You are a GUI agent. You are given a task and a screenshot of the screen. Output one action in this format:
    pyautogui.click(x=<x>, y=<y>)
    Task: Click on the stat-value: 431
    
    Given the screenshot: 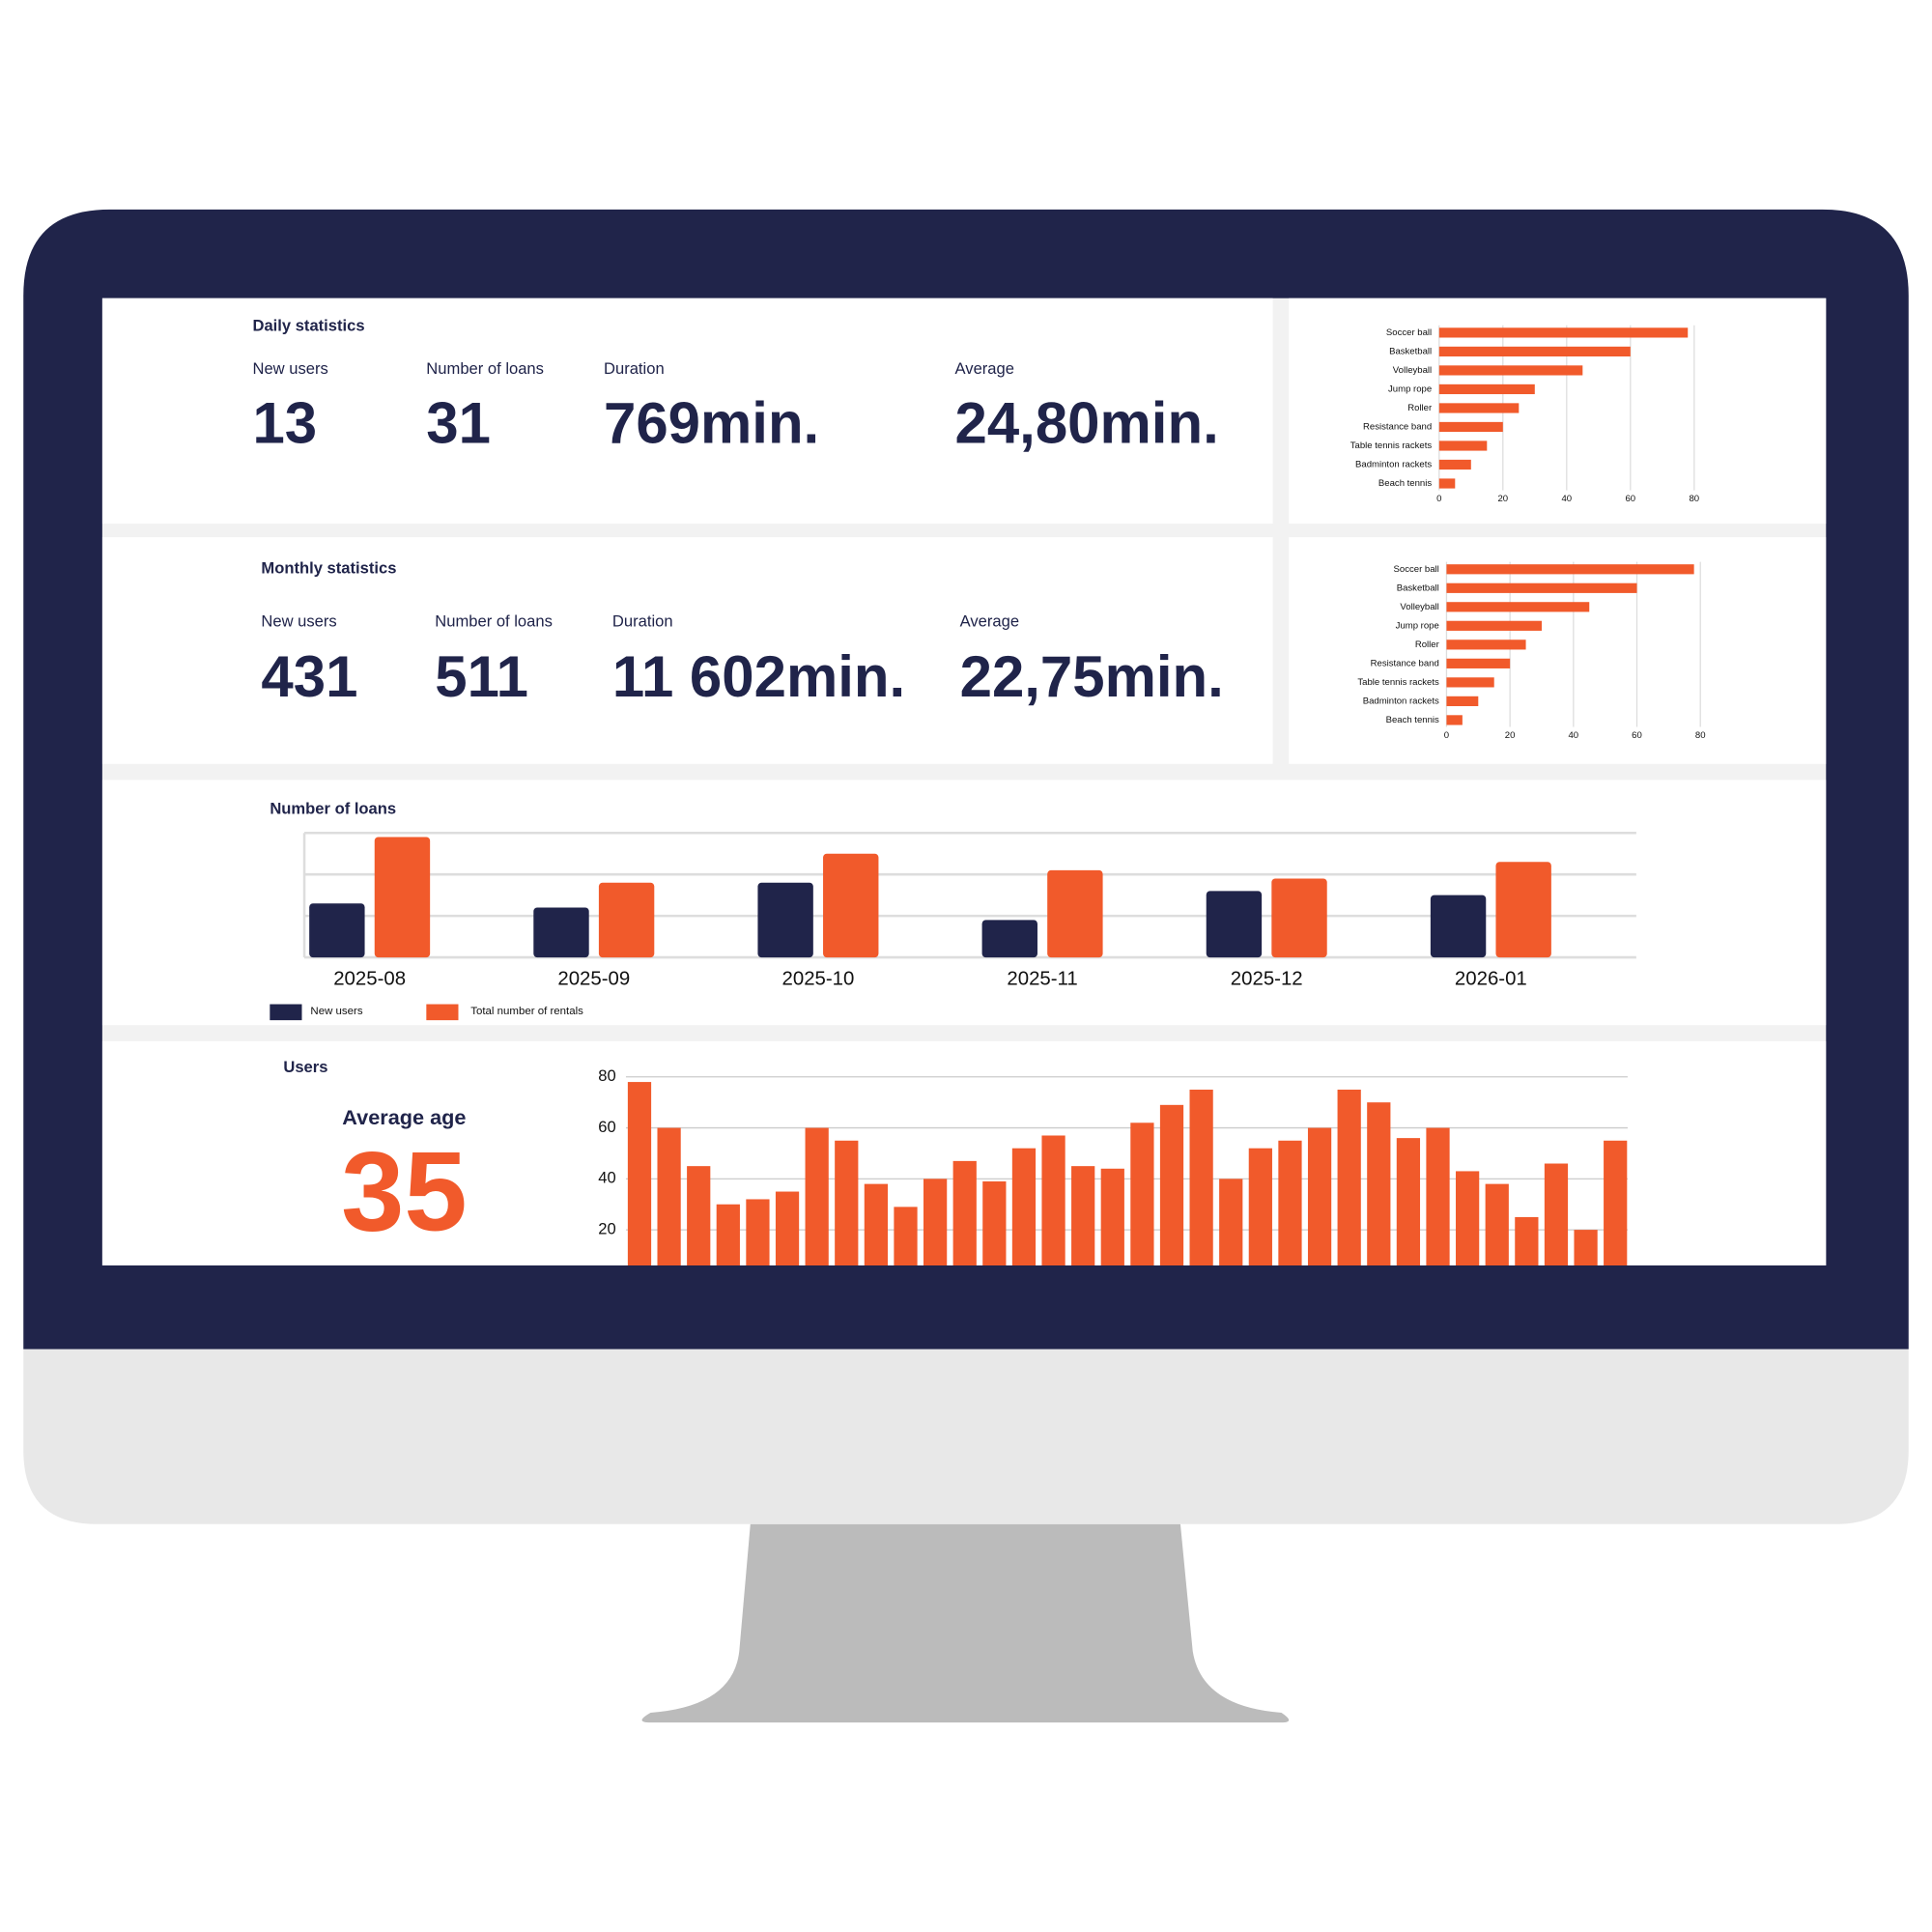 What is the action you would take?
    pyautogui.click(x=309, y=676)
    